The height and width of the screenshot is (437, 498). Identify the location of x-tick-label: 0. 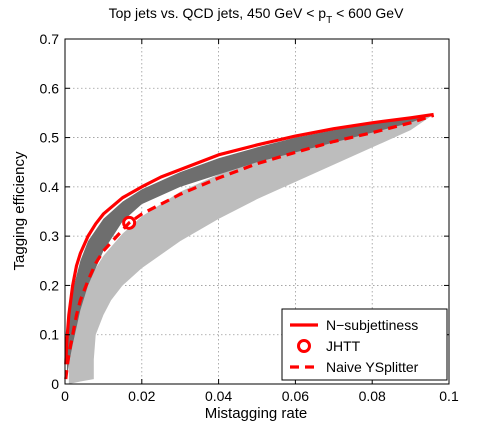
(65, 396).